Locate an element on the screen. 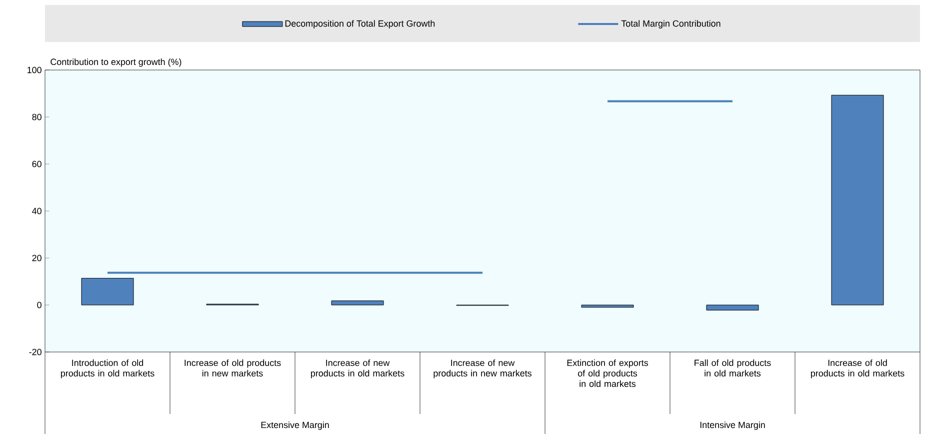  x-tick-label: Increase of new products in new markets is located at coordinates (483, 368).